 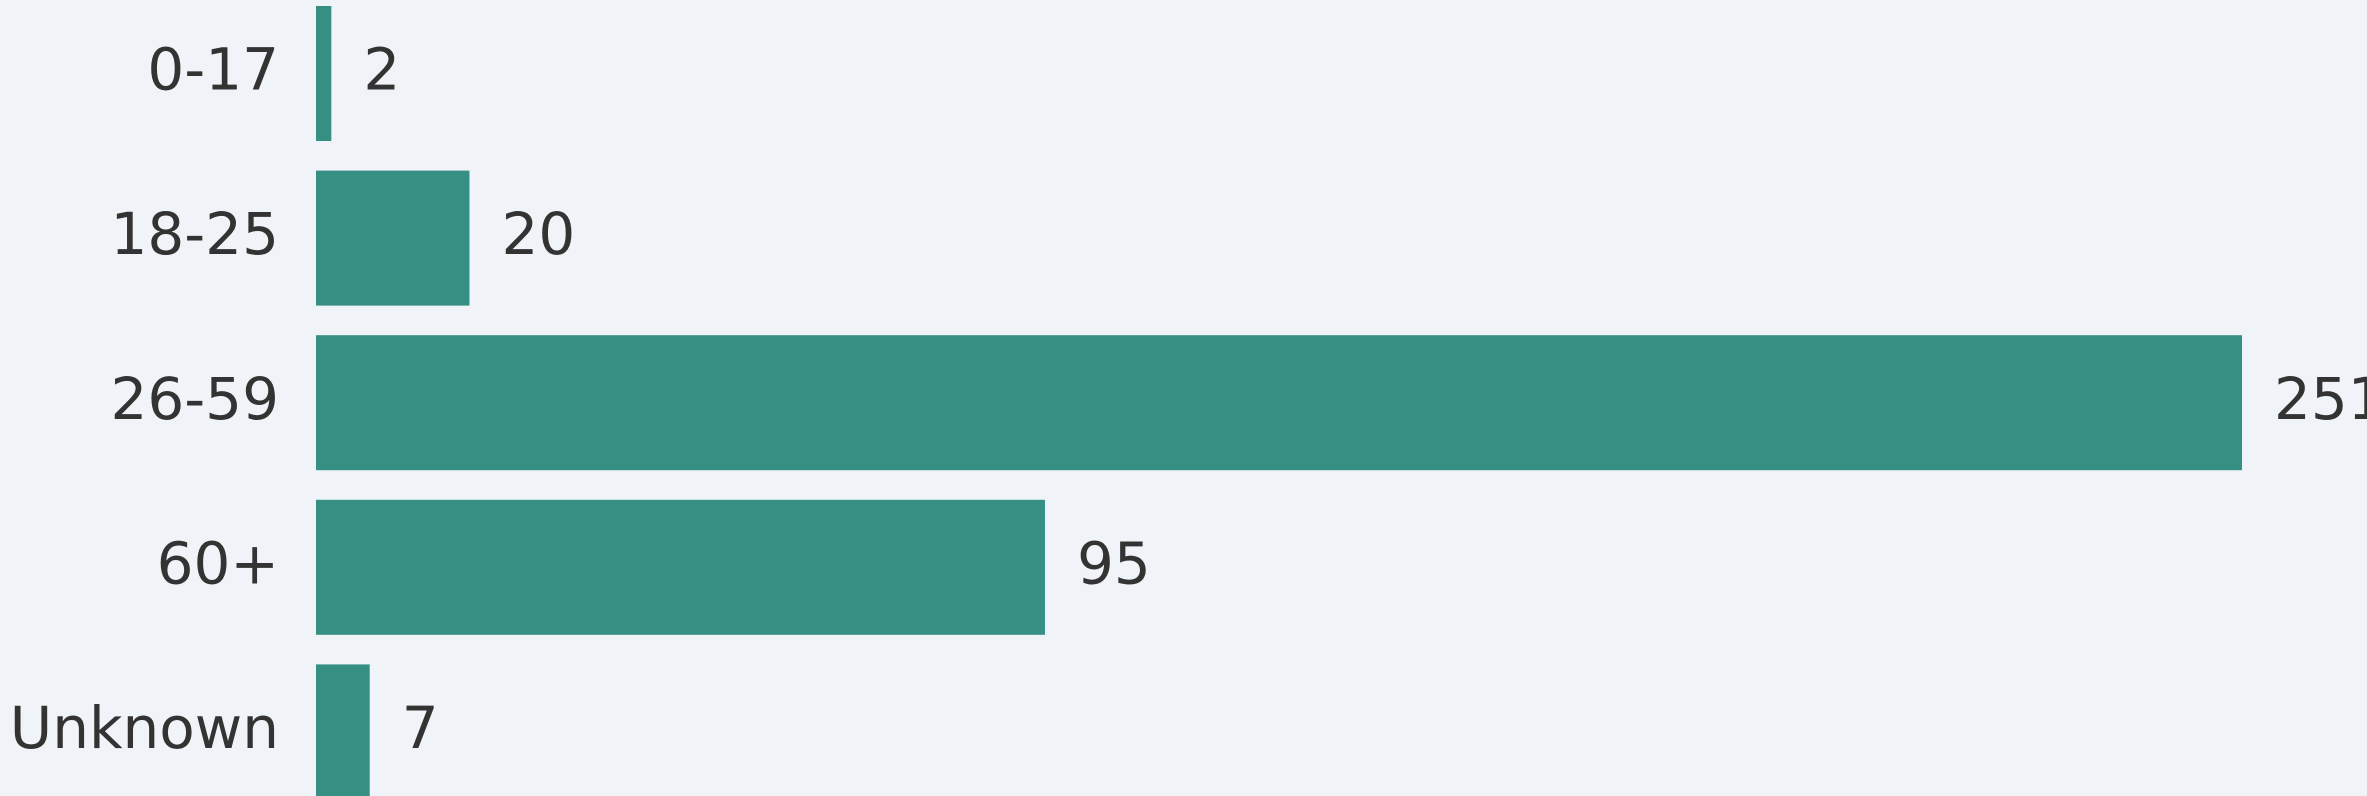 I want to click on y-tick-label: 26-59, so click(x=194, y=399).